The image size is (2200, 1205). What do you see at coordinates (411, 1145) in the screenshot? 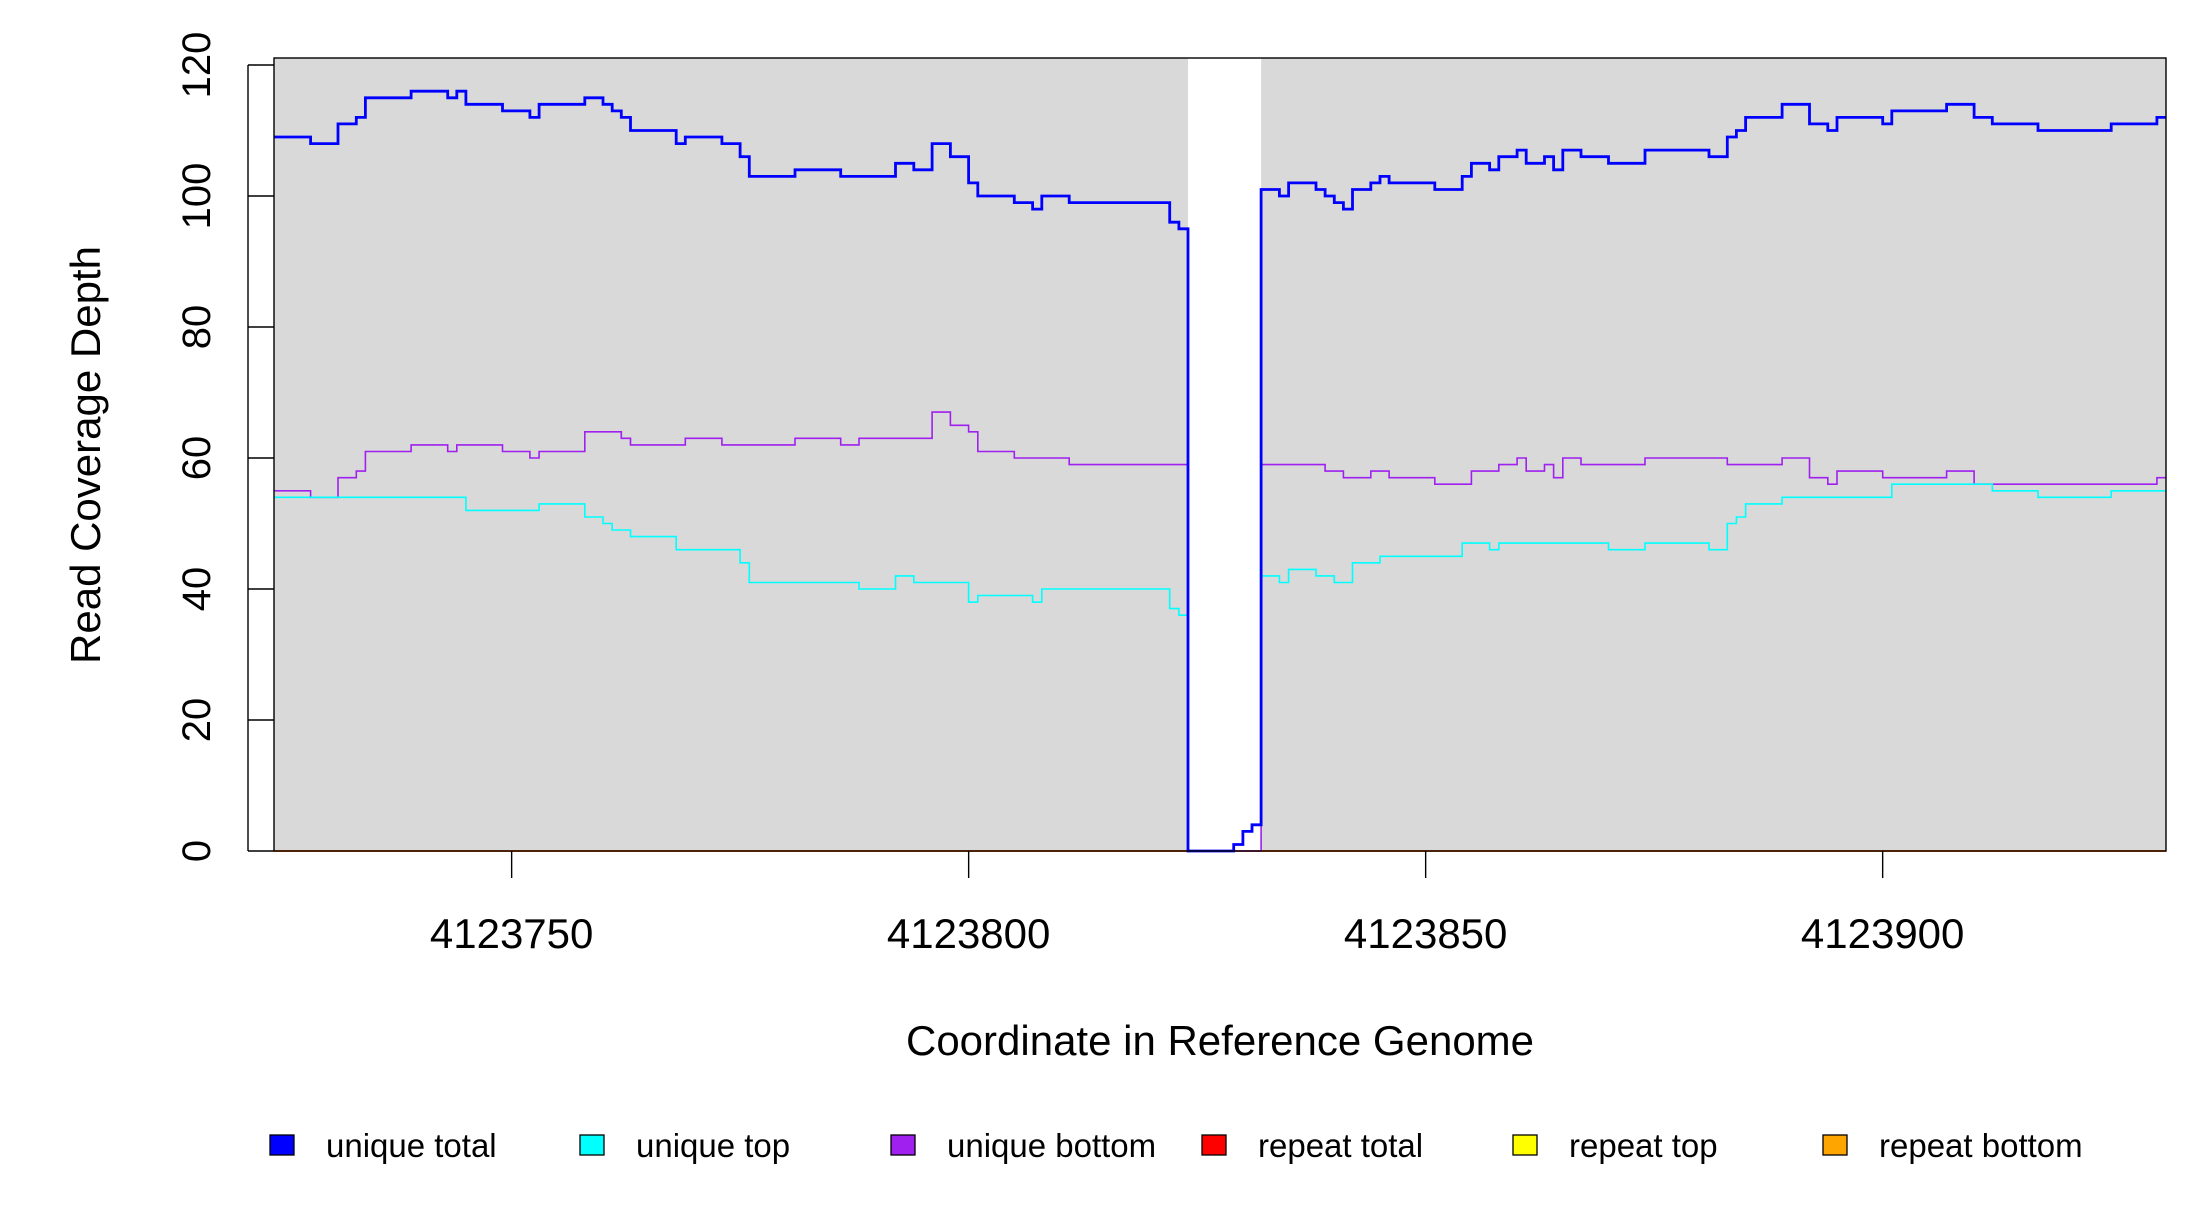
I see `legend-label-unique-total: unique total` at bounding box center [411, 1145].